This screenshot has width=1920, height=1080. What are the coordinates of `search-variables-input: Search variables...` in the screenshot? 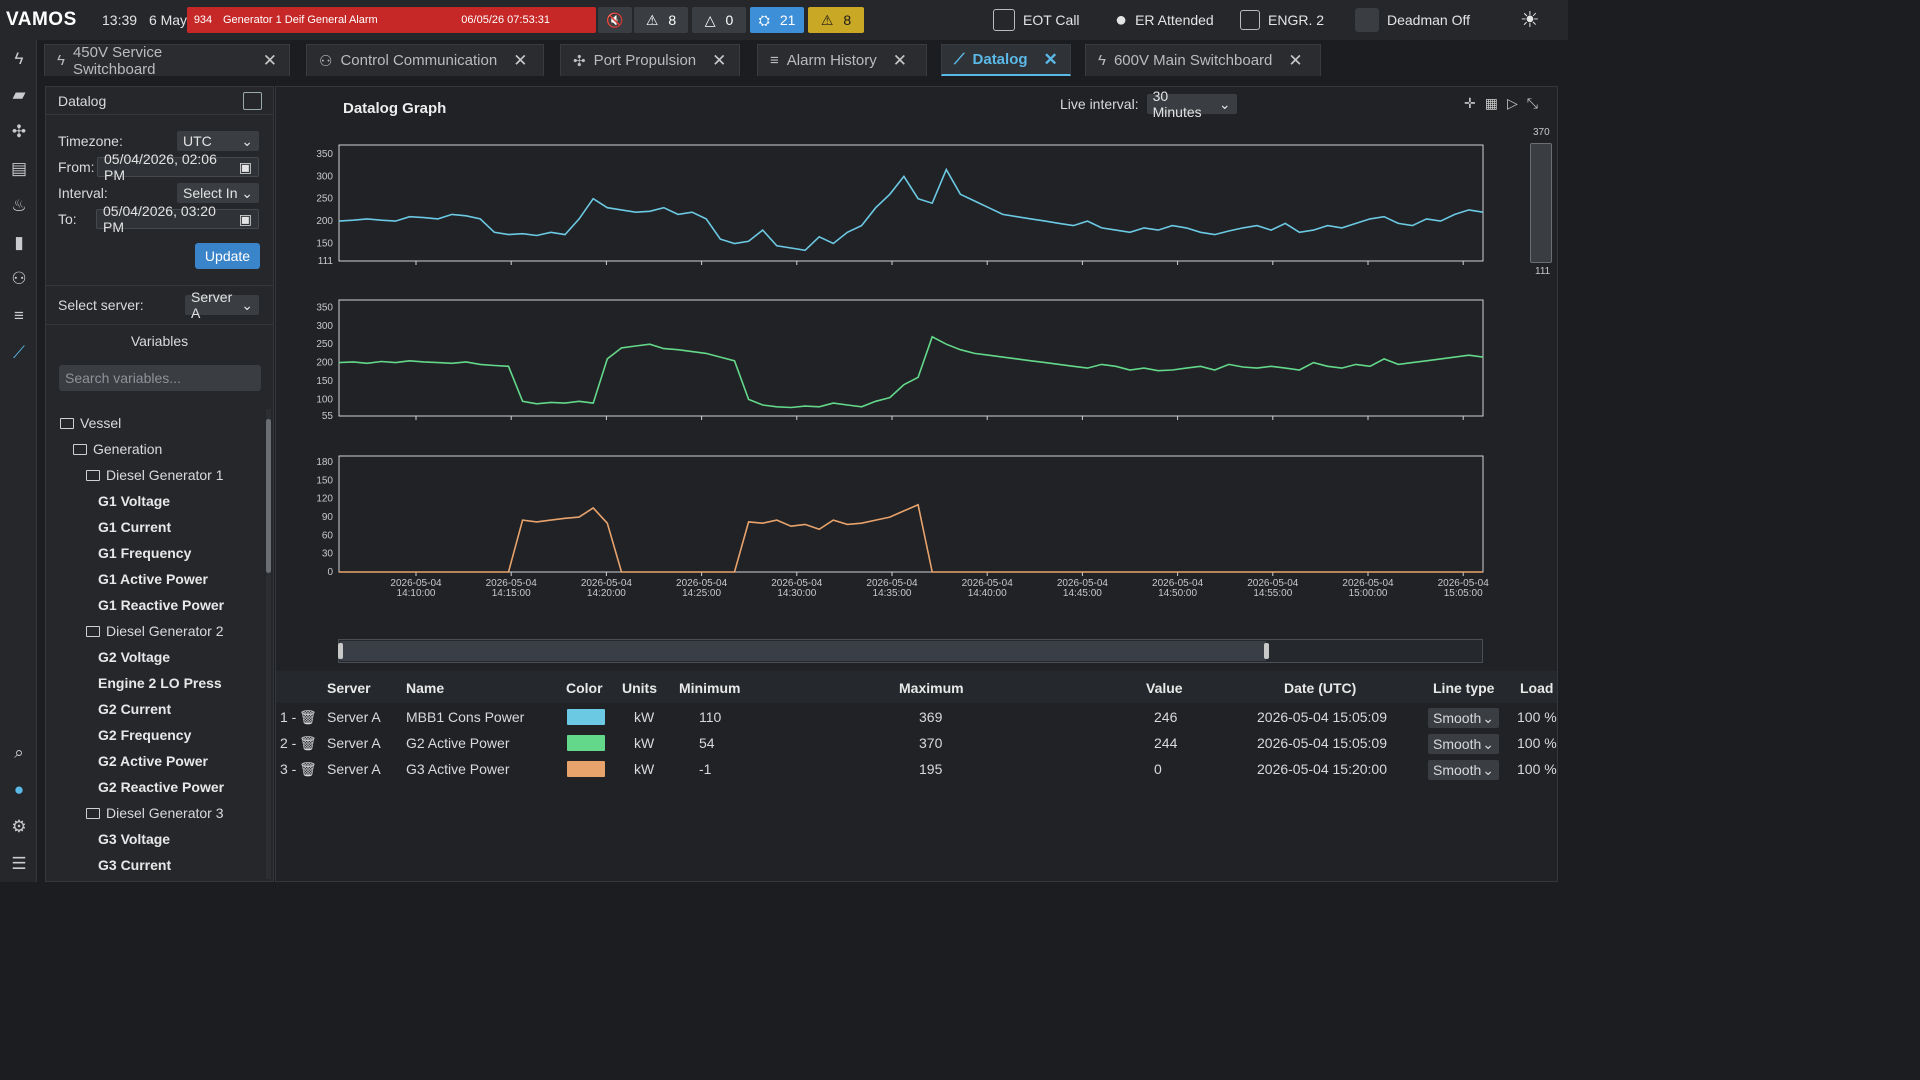 It's located at (160, 378).